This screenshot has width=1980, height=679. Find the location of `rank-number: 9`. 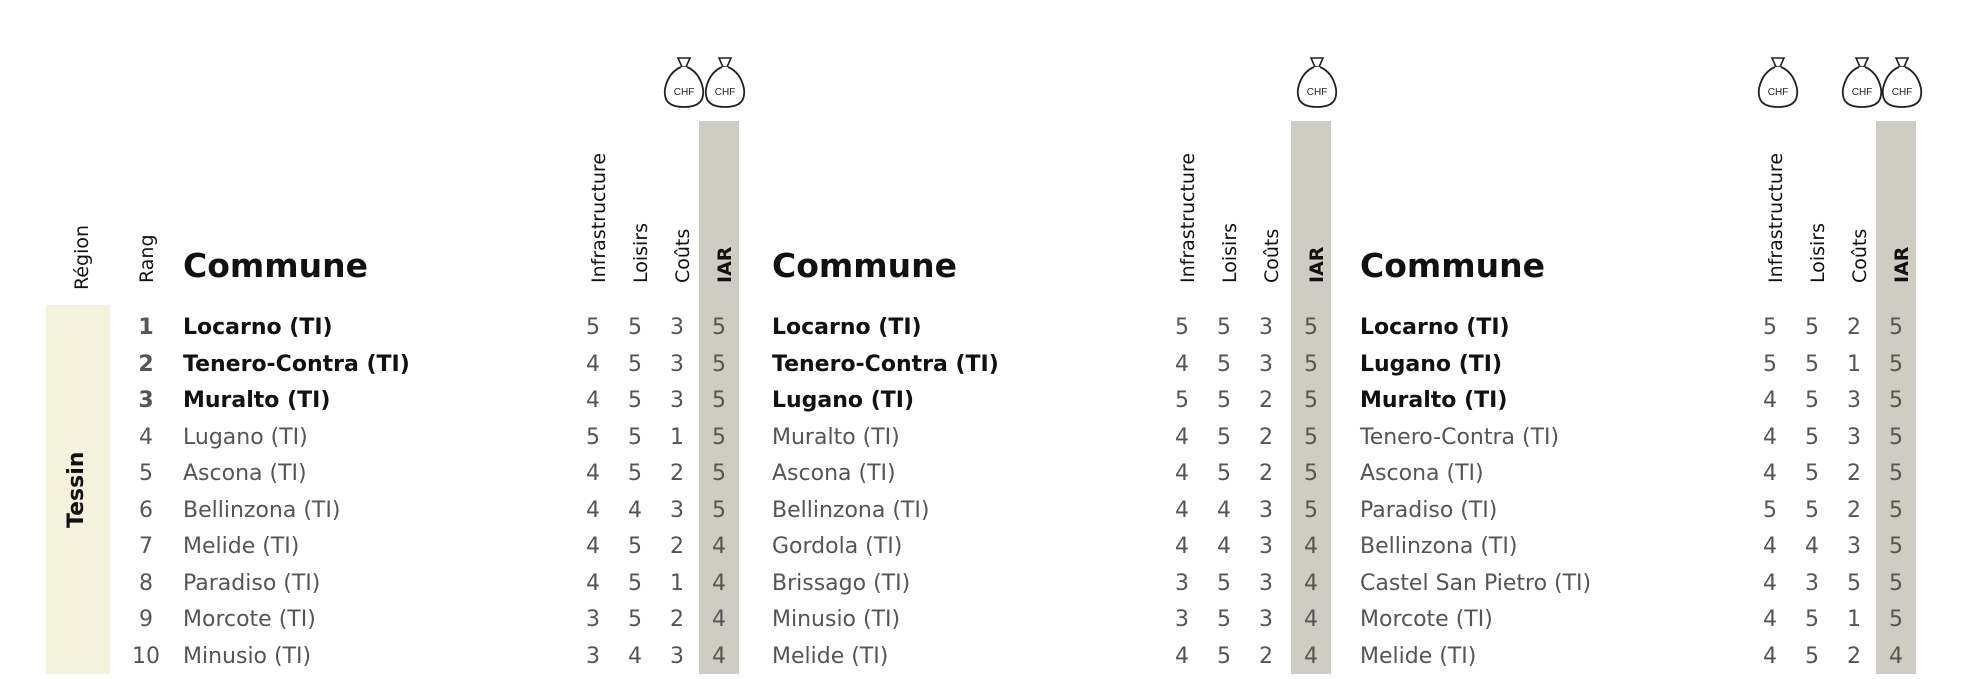

rank-number: 9 is located at coordinates (146, 619).